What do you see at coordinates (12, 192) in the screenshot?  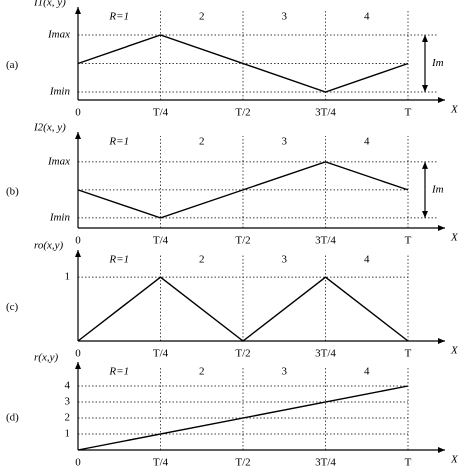 I see `panel-label: (b)` at bounding box center [12, 192].